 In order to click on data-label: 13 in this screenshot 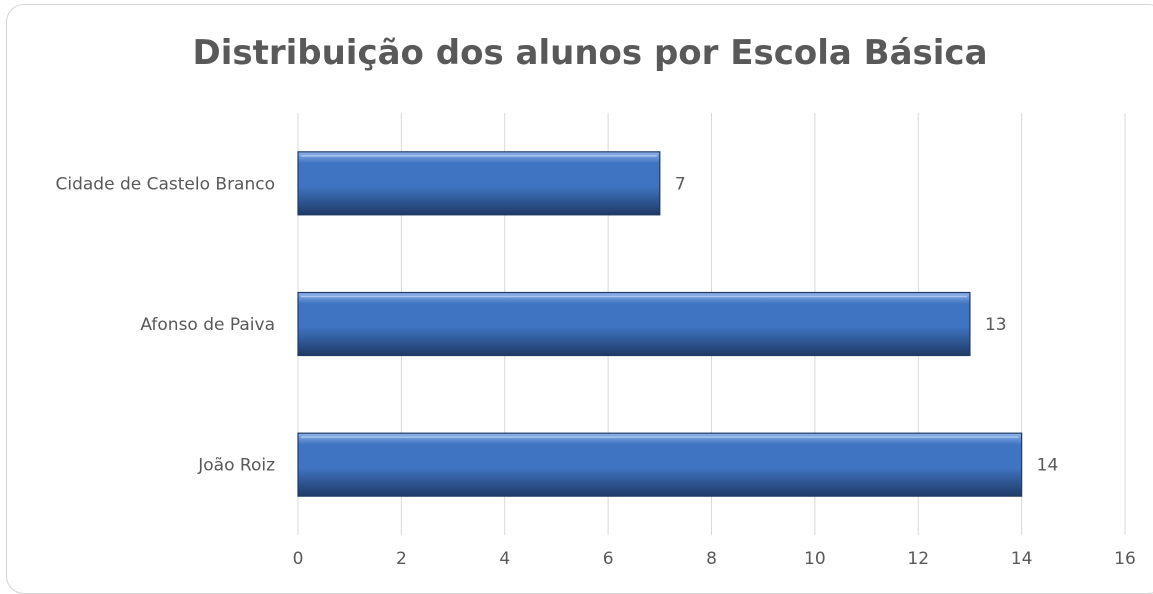, I will do `click(996, 325)`.